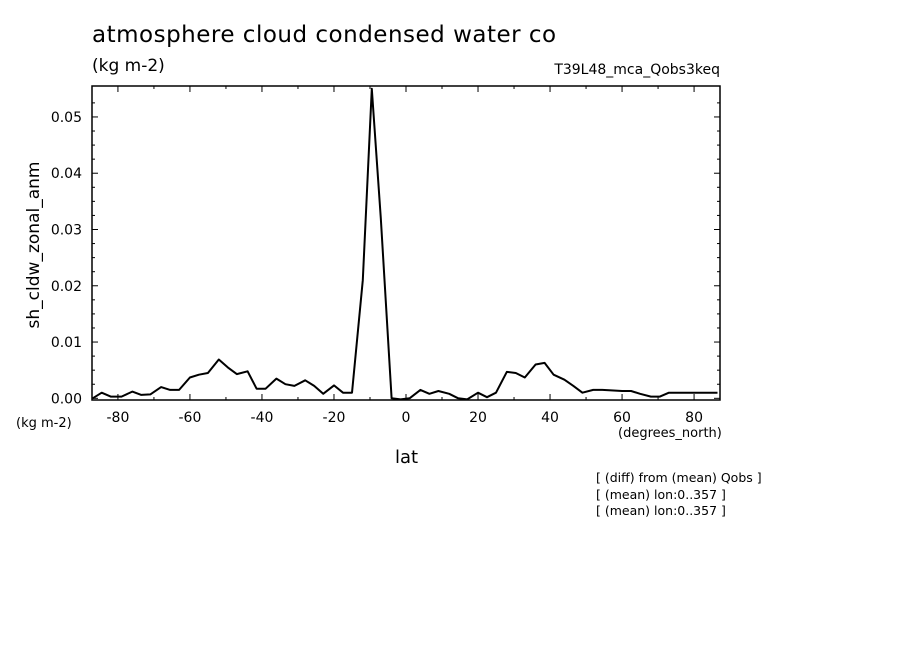 The height and width of the screenshot is (654, 904). I want to click on x-axis-label: lat, so click(407, 457).